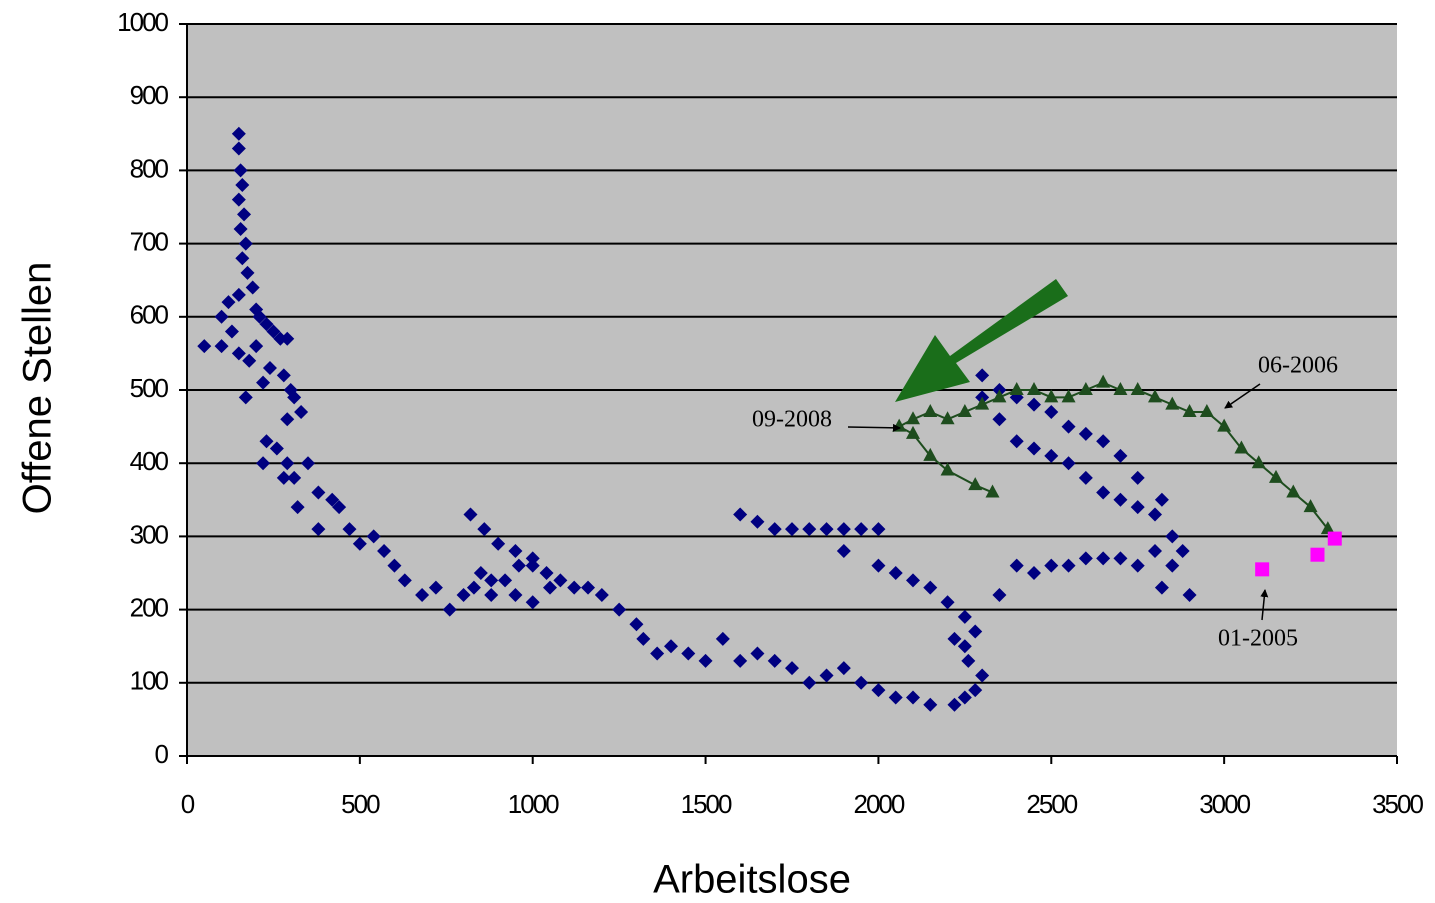  I want to click on y-tick-label: 400, so click(149, 461).